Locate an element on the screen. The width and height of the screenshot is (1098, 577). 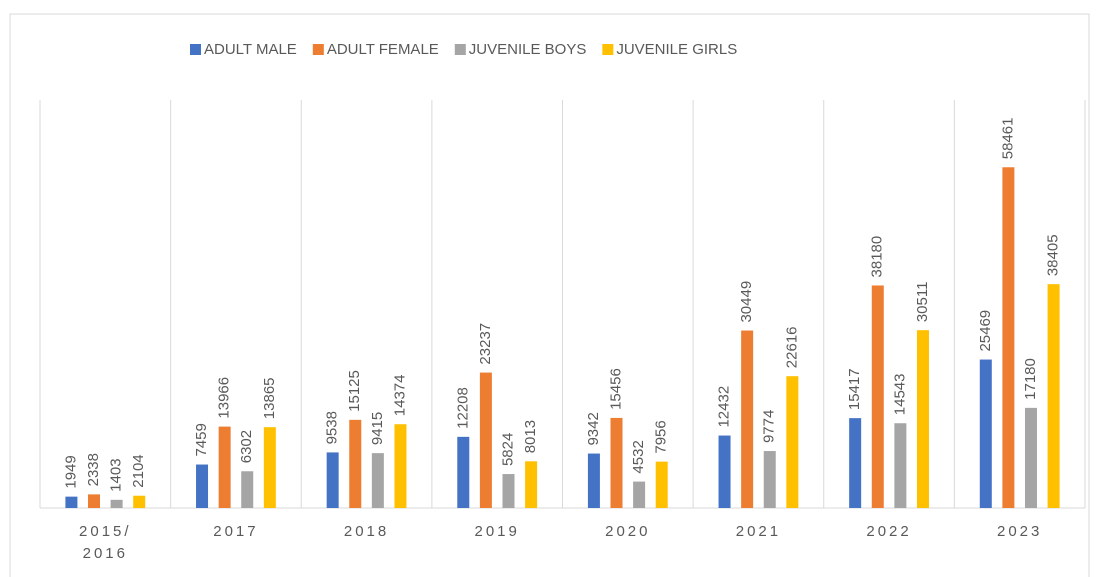
data-label: 14543 is located at coordinates (899, 395).